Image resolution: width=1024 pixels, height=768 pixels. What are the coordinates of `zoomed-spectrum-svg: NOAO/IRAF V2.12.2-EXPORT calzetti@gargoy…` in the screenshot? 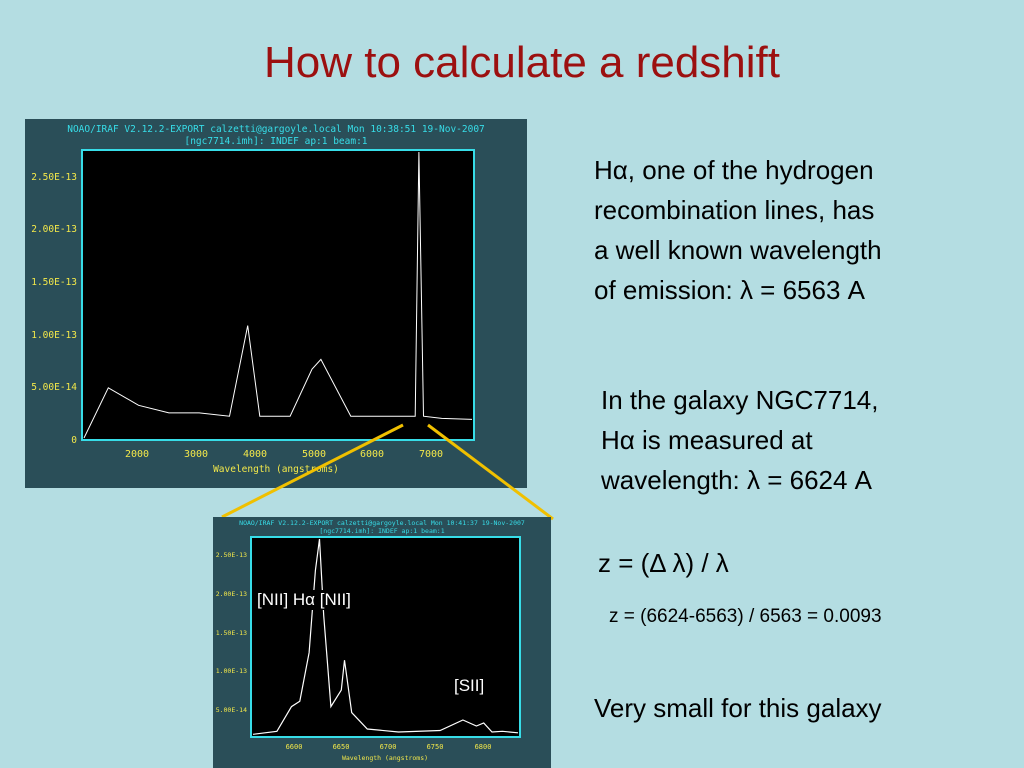 It's located at (370, 640).